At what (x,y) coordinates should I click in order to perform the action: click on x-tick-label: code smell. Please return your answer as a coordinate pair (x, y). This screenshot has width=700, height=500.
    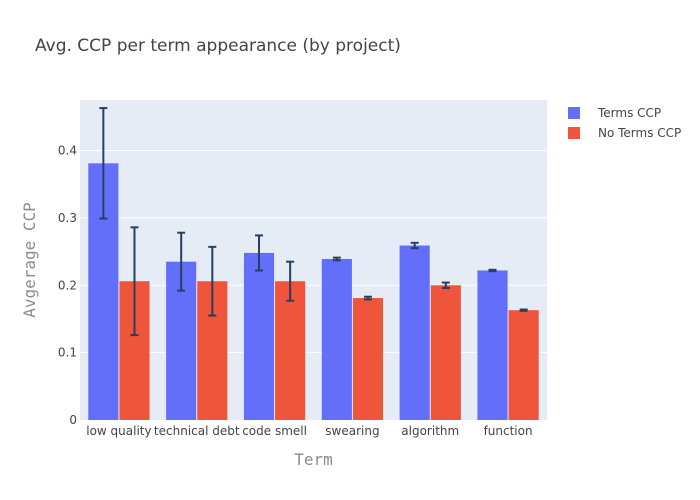
    Looking at the image, I should click on (274, 431).